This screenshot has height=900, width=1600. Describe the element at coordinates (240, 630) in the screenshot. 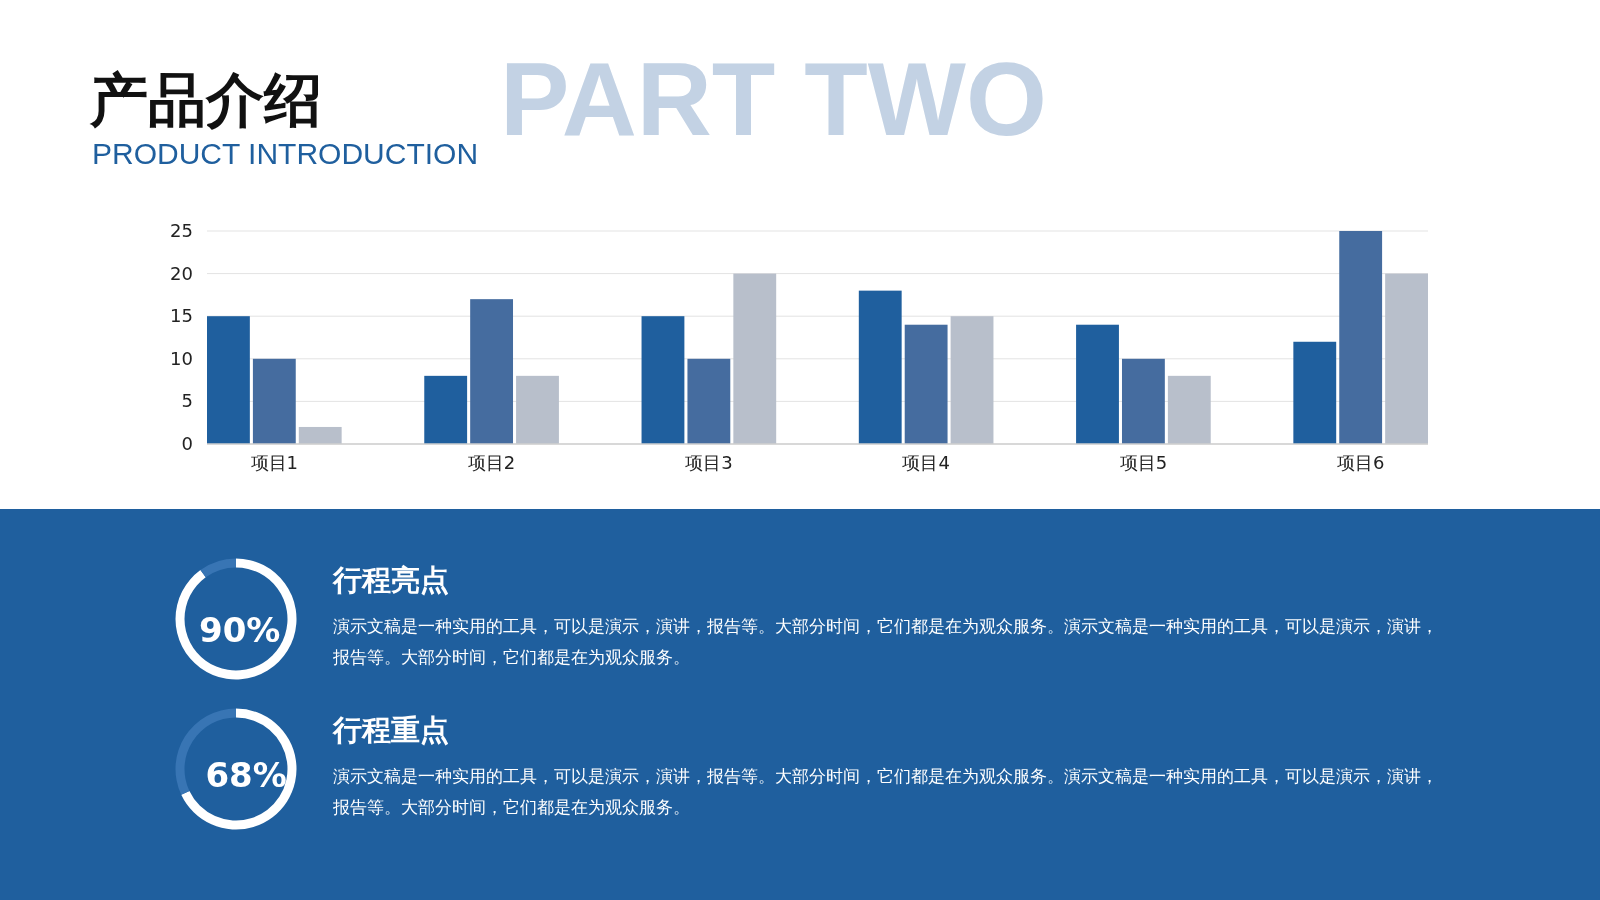

I see `data-label: 90%` at that location.